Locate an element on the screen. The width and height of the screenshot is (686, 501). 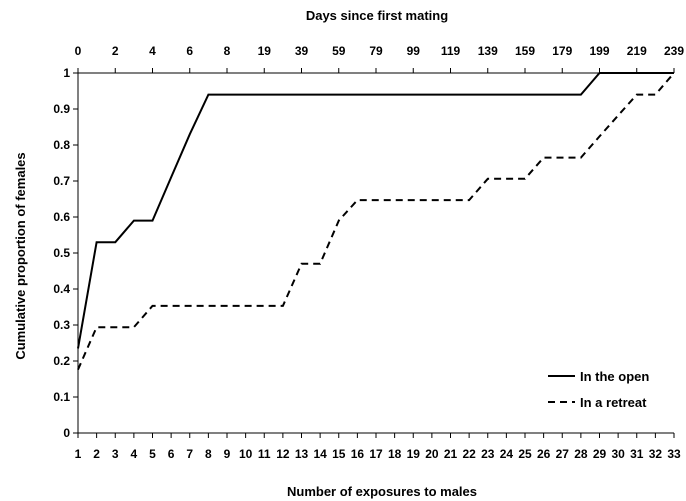
x-tick-label: 20 is located at coordinates (432, 454).